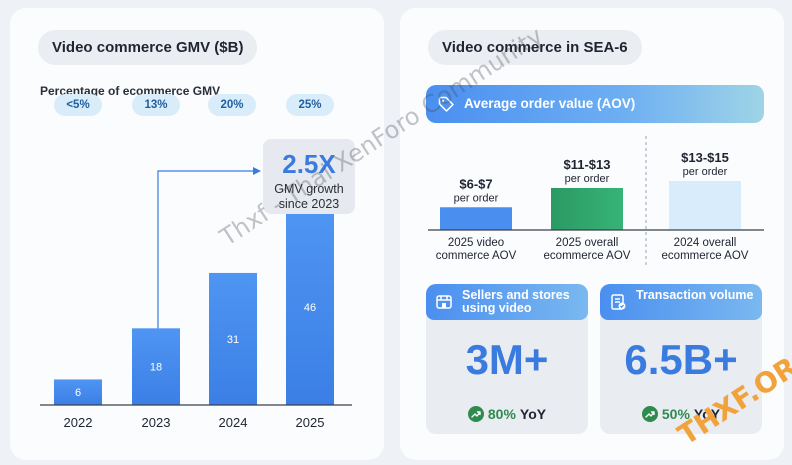  Describe the element at coordinates (695, 295) in the screenshot. I see `transactions-stat-title: Transaction volume` at that location.